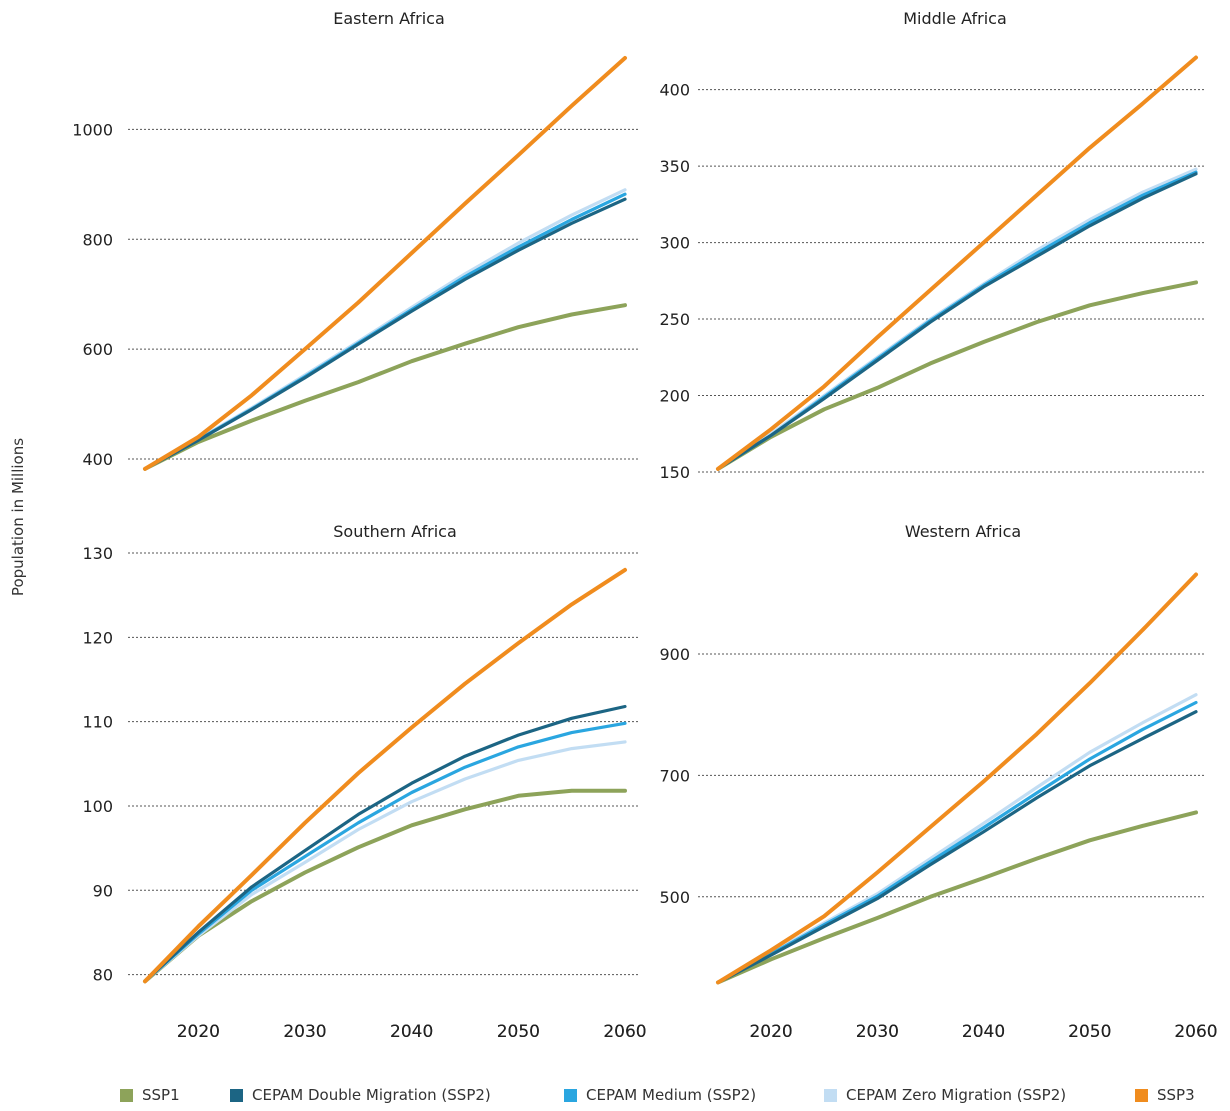  What do you see at coordinates (674, 472) in the screenshot?
I see `y-tick-label: 150` at bounding box center [674, 472].